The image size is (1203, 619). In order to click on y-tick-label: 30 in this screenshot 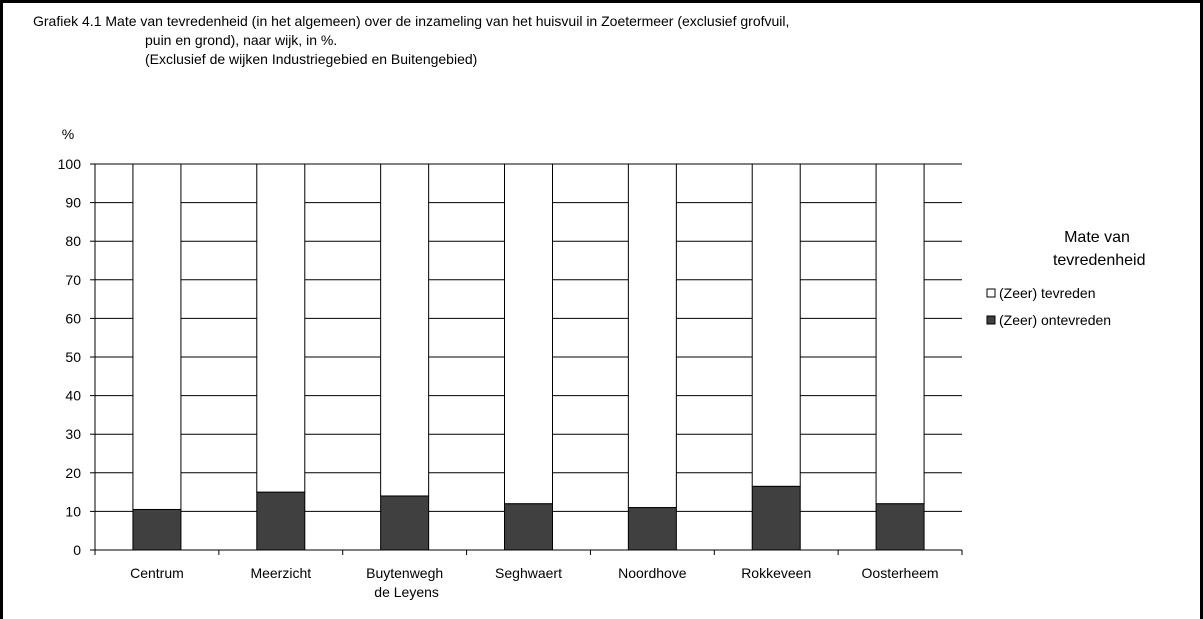, I will do `click(73, 434)`.